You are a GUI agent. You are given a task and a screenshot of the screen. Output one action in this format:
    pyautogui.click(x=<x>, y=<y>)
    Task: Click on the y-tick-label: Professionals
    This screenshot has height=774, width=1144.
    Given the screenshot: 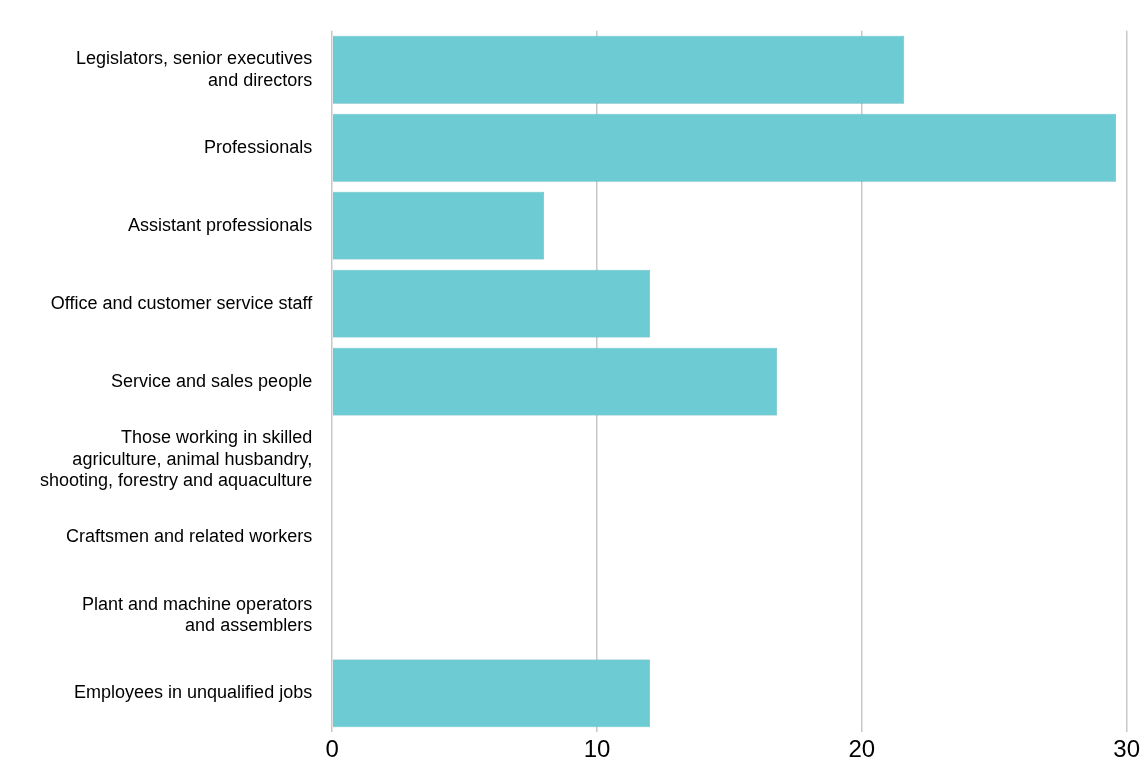 What is the action you would take?
    pyautogui.click(x=258, y=146)
    